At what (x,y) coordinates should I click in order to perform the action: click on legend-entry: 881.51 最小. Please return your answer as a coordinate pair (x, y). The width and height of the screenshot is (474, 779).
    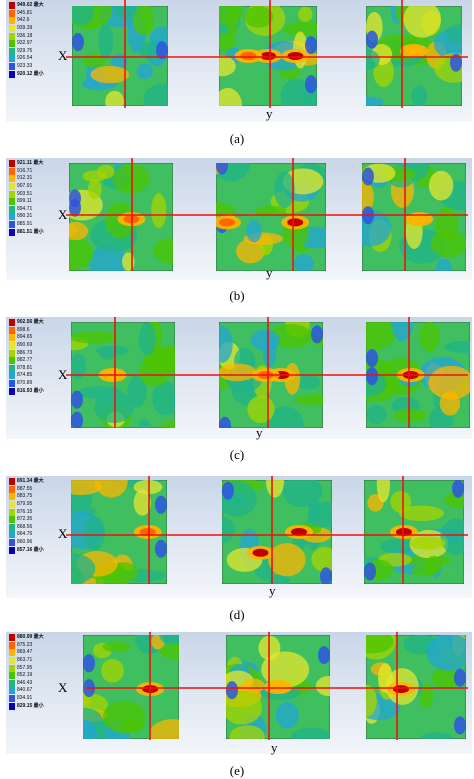
    Looking at the image, I should click on (35, 232).